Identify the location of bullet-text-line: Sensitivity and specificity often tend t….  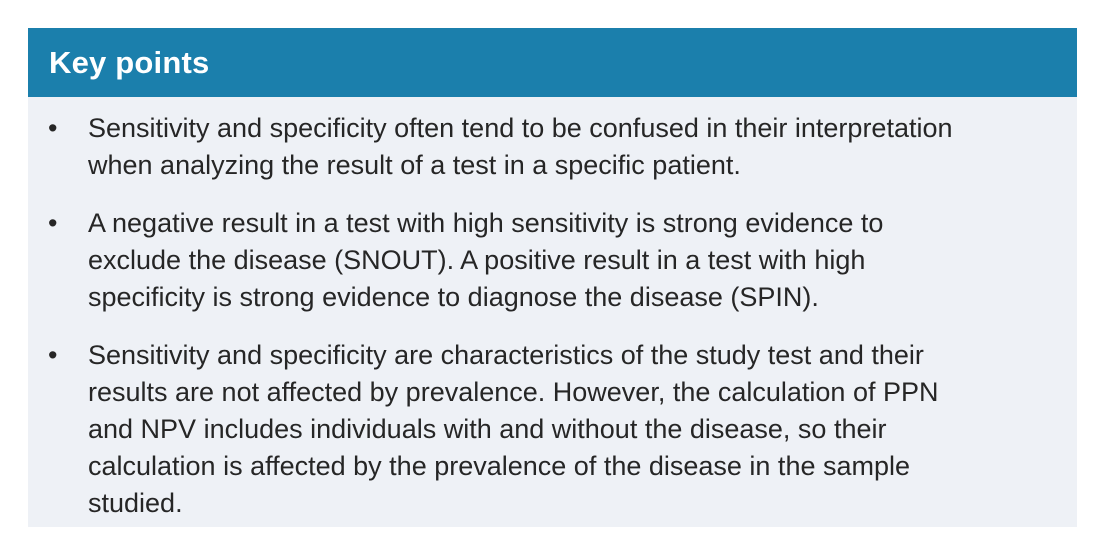
(520, 128).